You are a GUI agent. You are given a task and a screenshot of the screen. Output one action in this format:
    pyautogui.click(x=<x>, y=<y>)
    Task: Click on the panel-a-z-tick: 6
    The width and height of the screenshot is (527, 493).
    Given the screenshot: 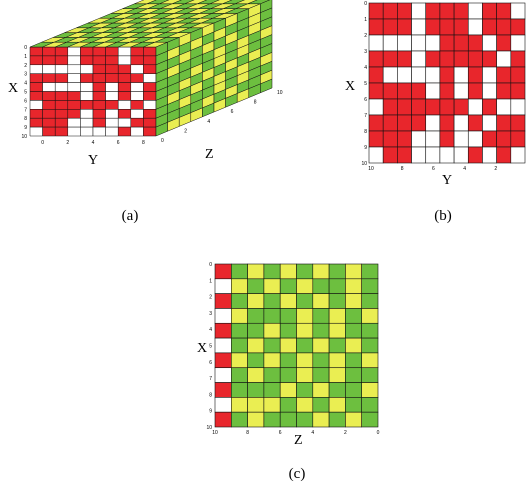 What is the action you would take?
    pyautogui.click(x=232, y=112)
    